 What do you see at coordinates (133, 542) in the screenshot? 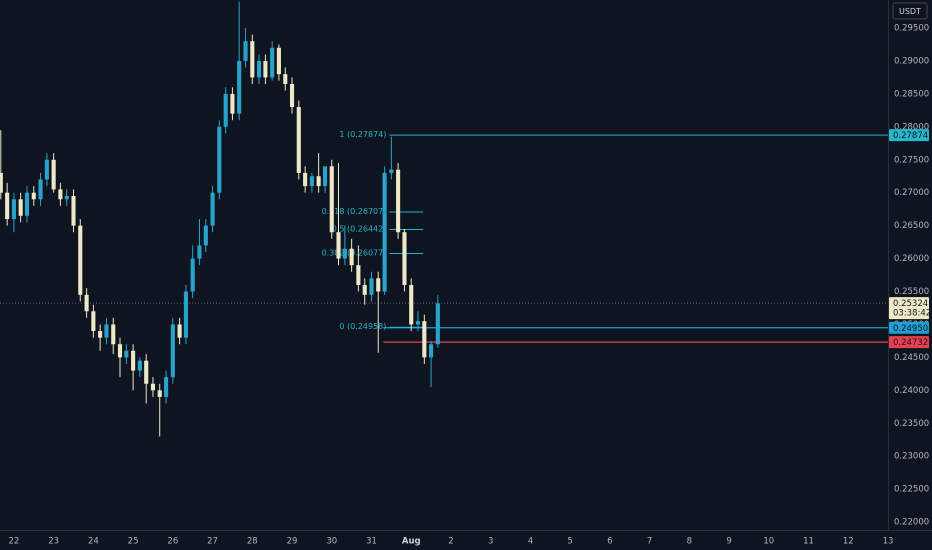
I see `x-tick-label: 25` at bounding box center [133, 542].